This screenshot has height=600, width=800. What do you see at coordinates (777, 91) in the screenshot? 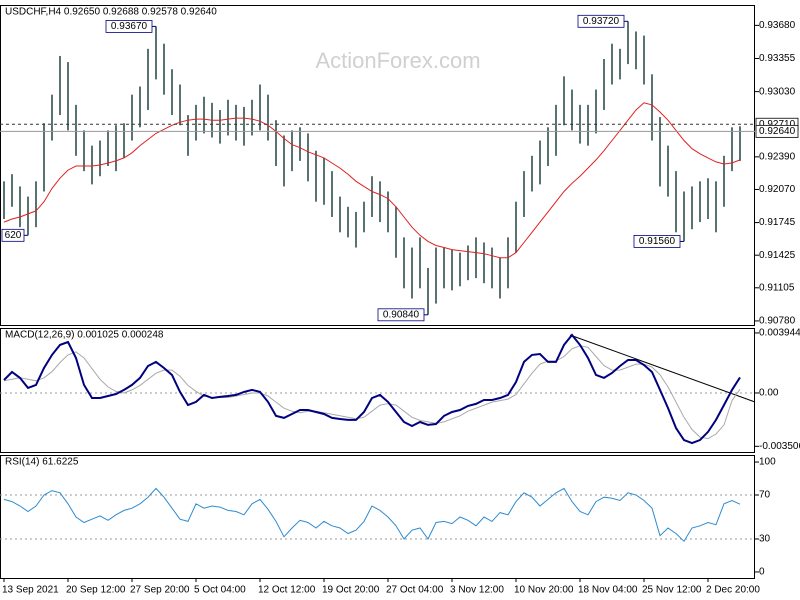
I see `y-tick-label: 0.93030` at bounding box center [777, 91].